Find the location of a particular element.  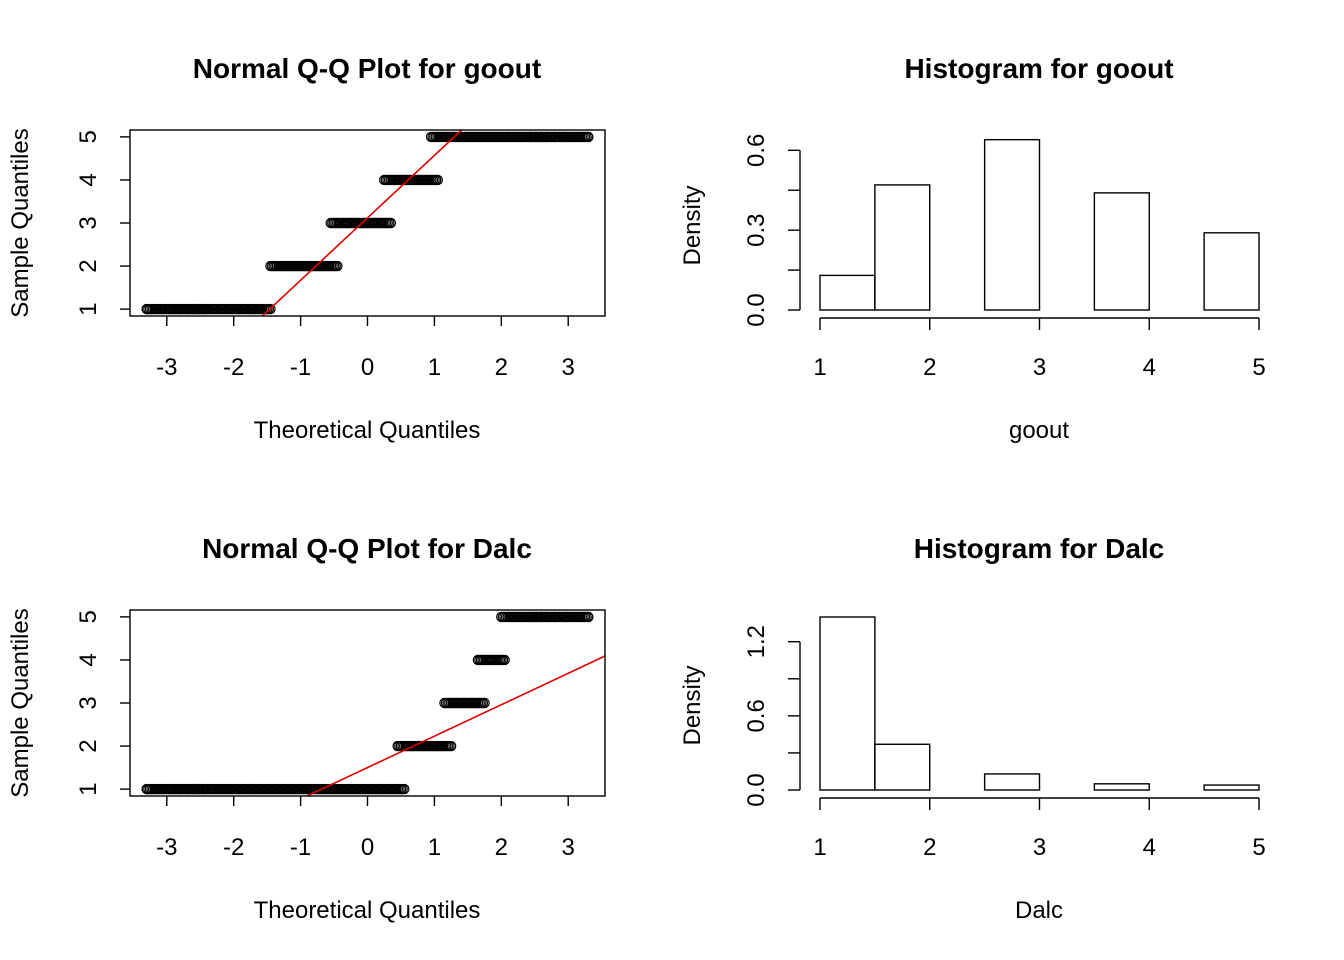

chart-title: Histogram for Dalc is located at coordinates (1039, 548).